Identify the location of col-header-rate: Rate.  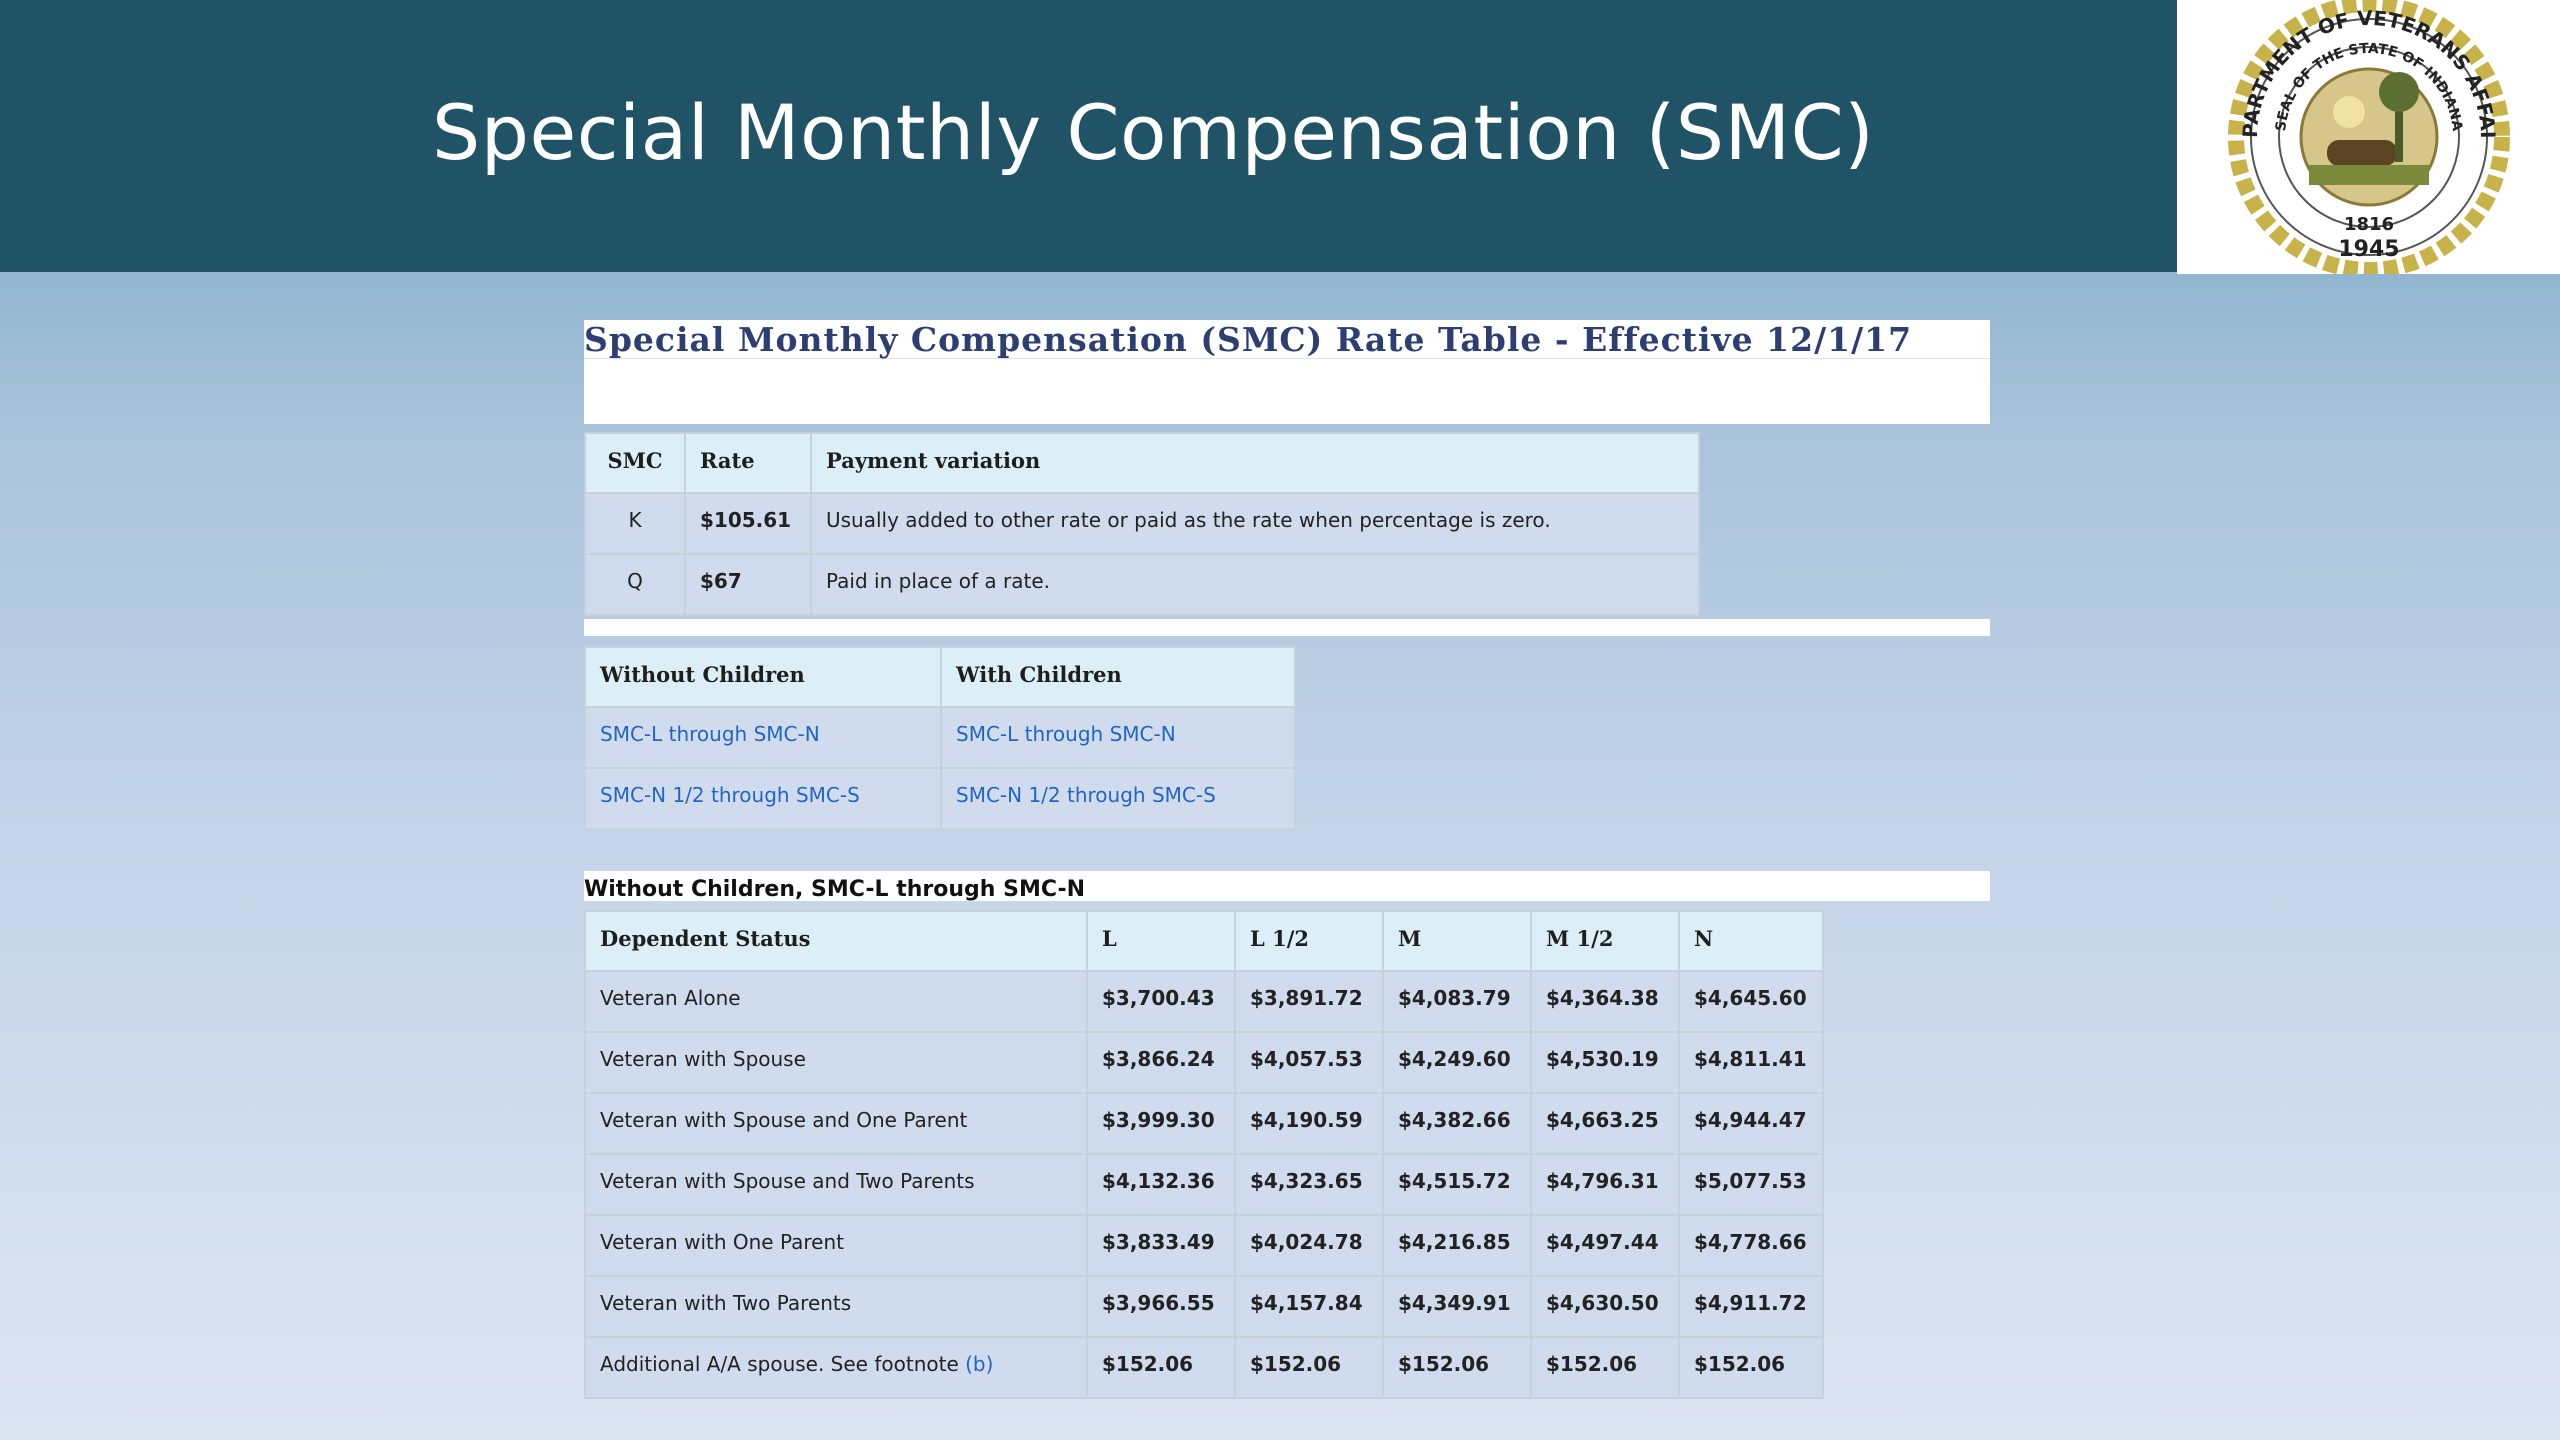
(748, 463).